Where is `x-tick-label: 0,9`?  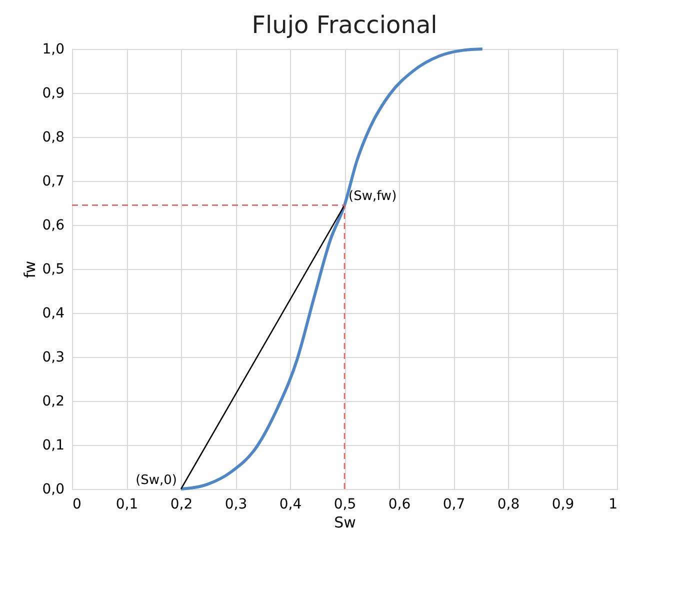
x-tick-label: 0,9 is located at coordinates (563, 504).